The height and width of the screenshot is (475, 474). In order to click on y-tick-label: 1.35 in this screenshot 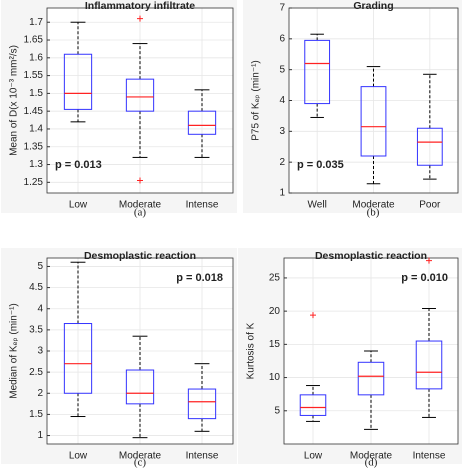, I will do `click(34, 146)`.